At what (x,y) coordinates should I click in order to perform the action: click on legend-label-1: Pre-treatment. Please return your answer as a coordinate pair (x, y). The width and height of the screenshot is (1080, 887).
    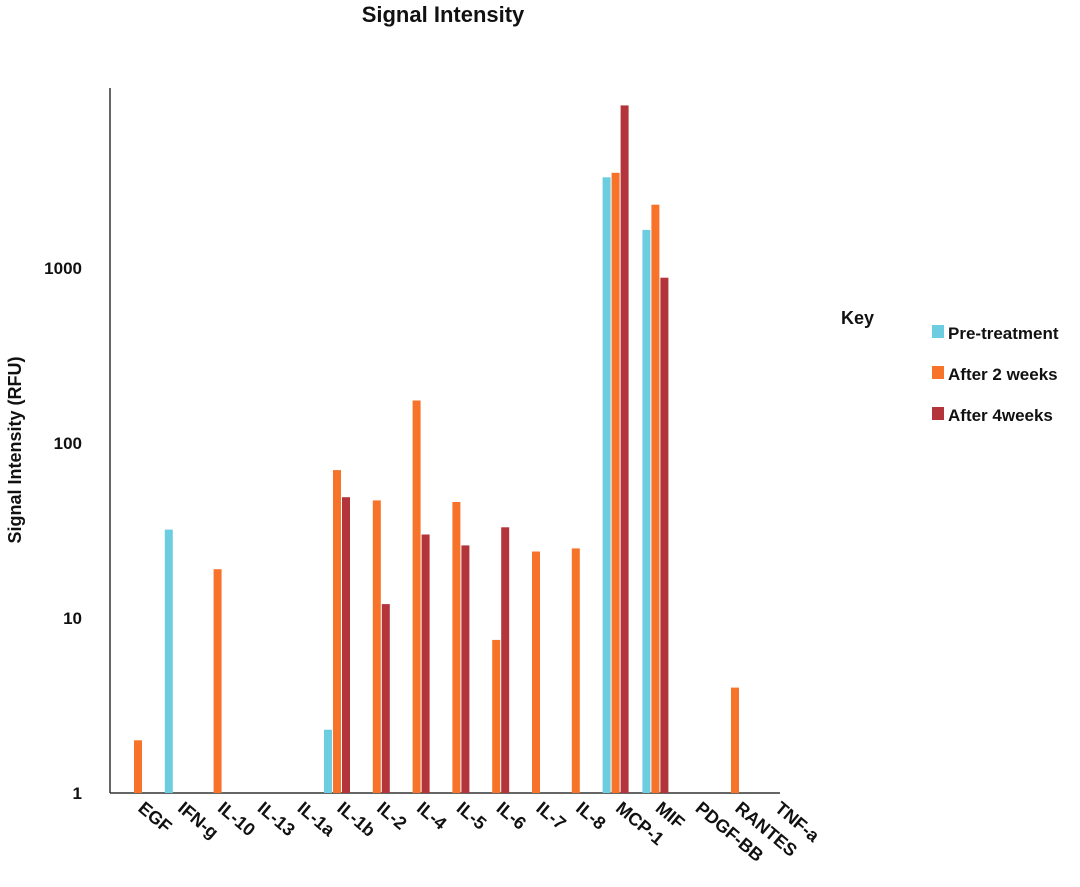
    Looking at the image, I should click on (1003, 333).